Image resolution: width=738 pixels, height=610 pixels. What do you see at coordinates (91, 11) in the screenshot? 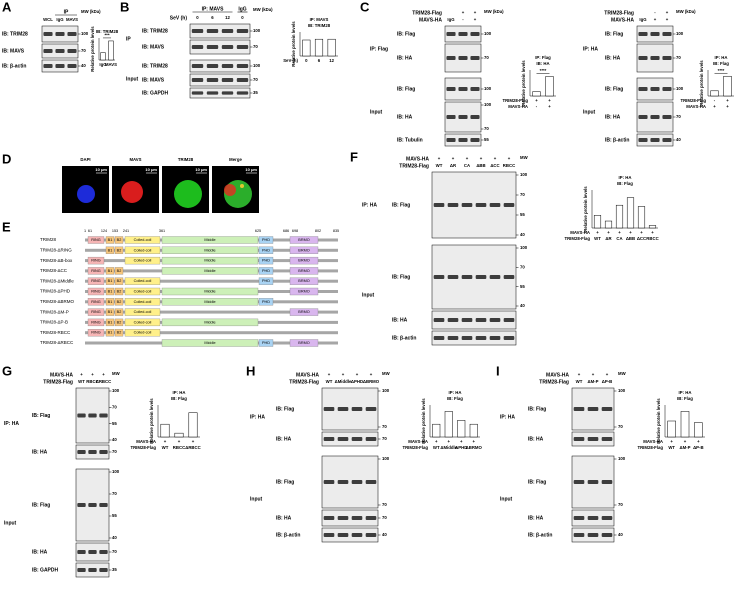
I see `mw-title: MW (kDa)` at bounding box center [91, 11].